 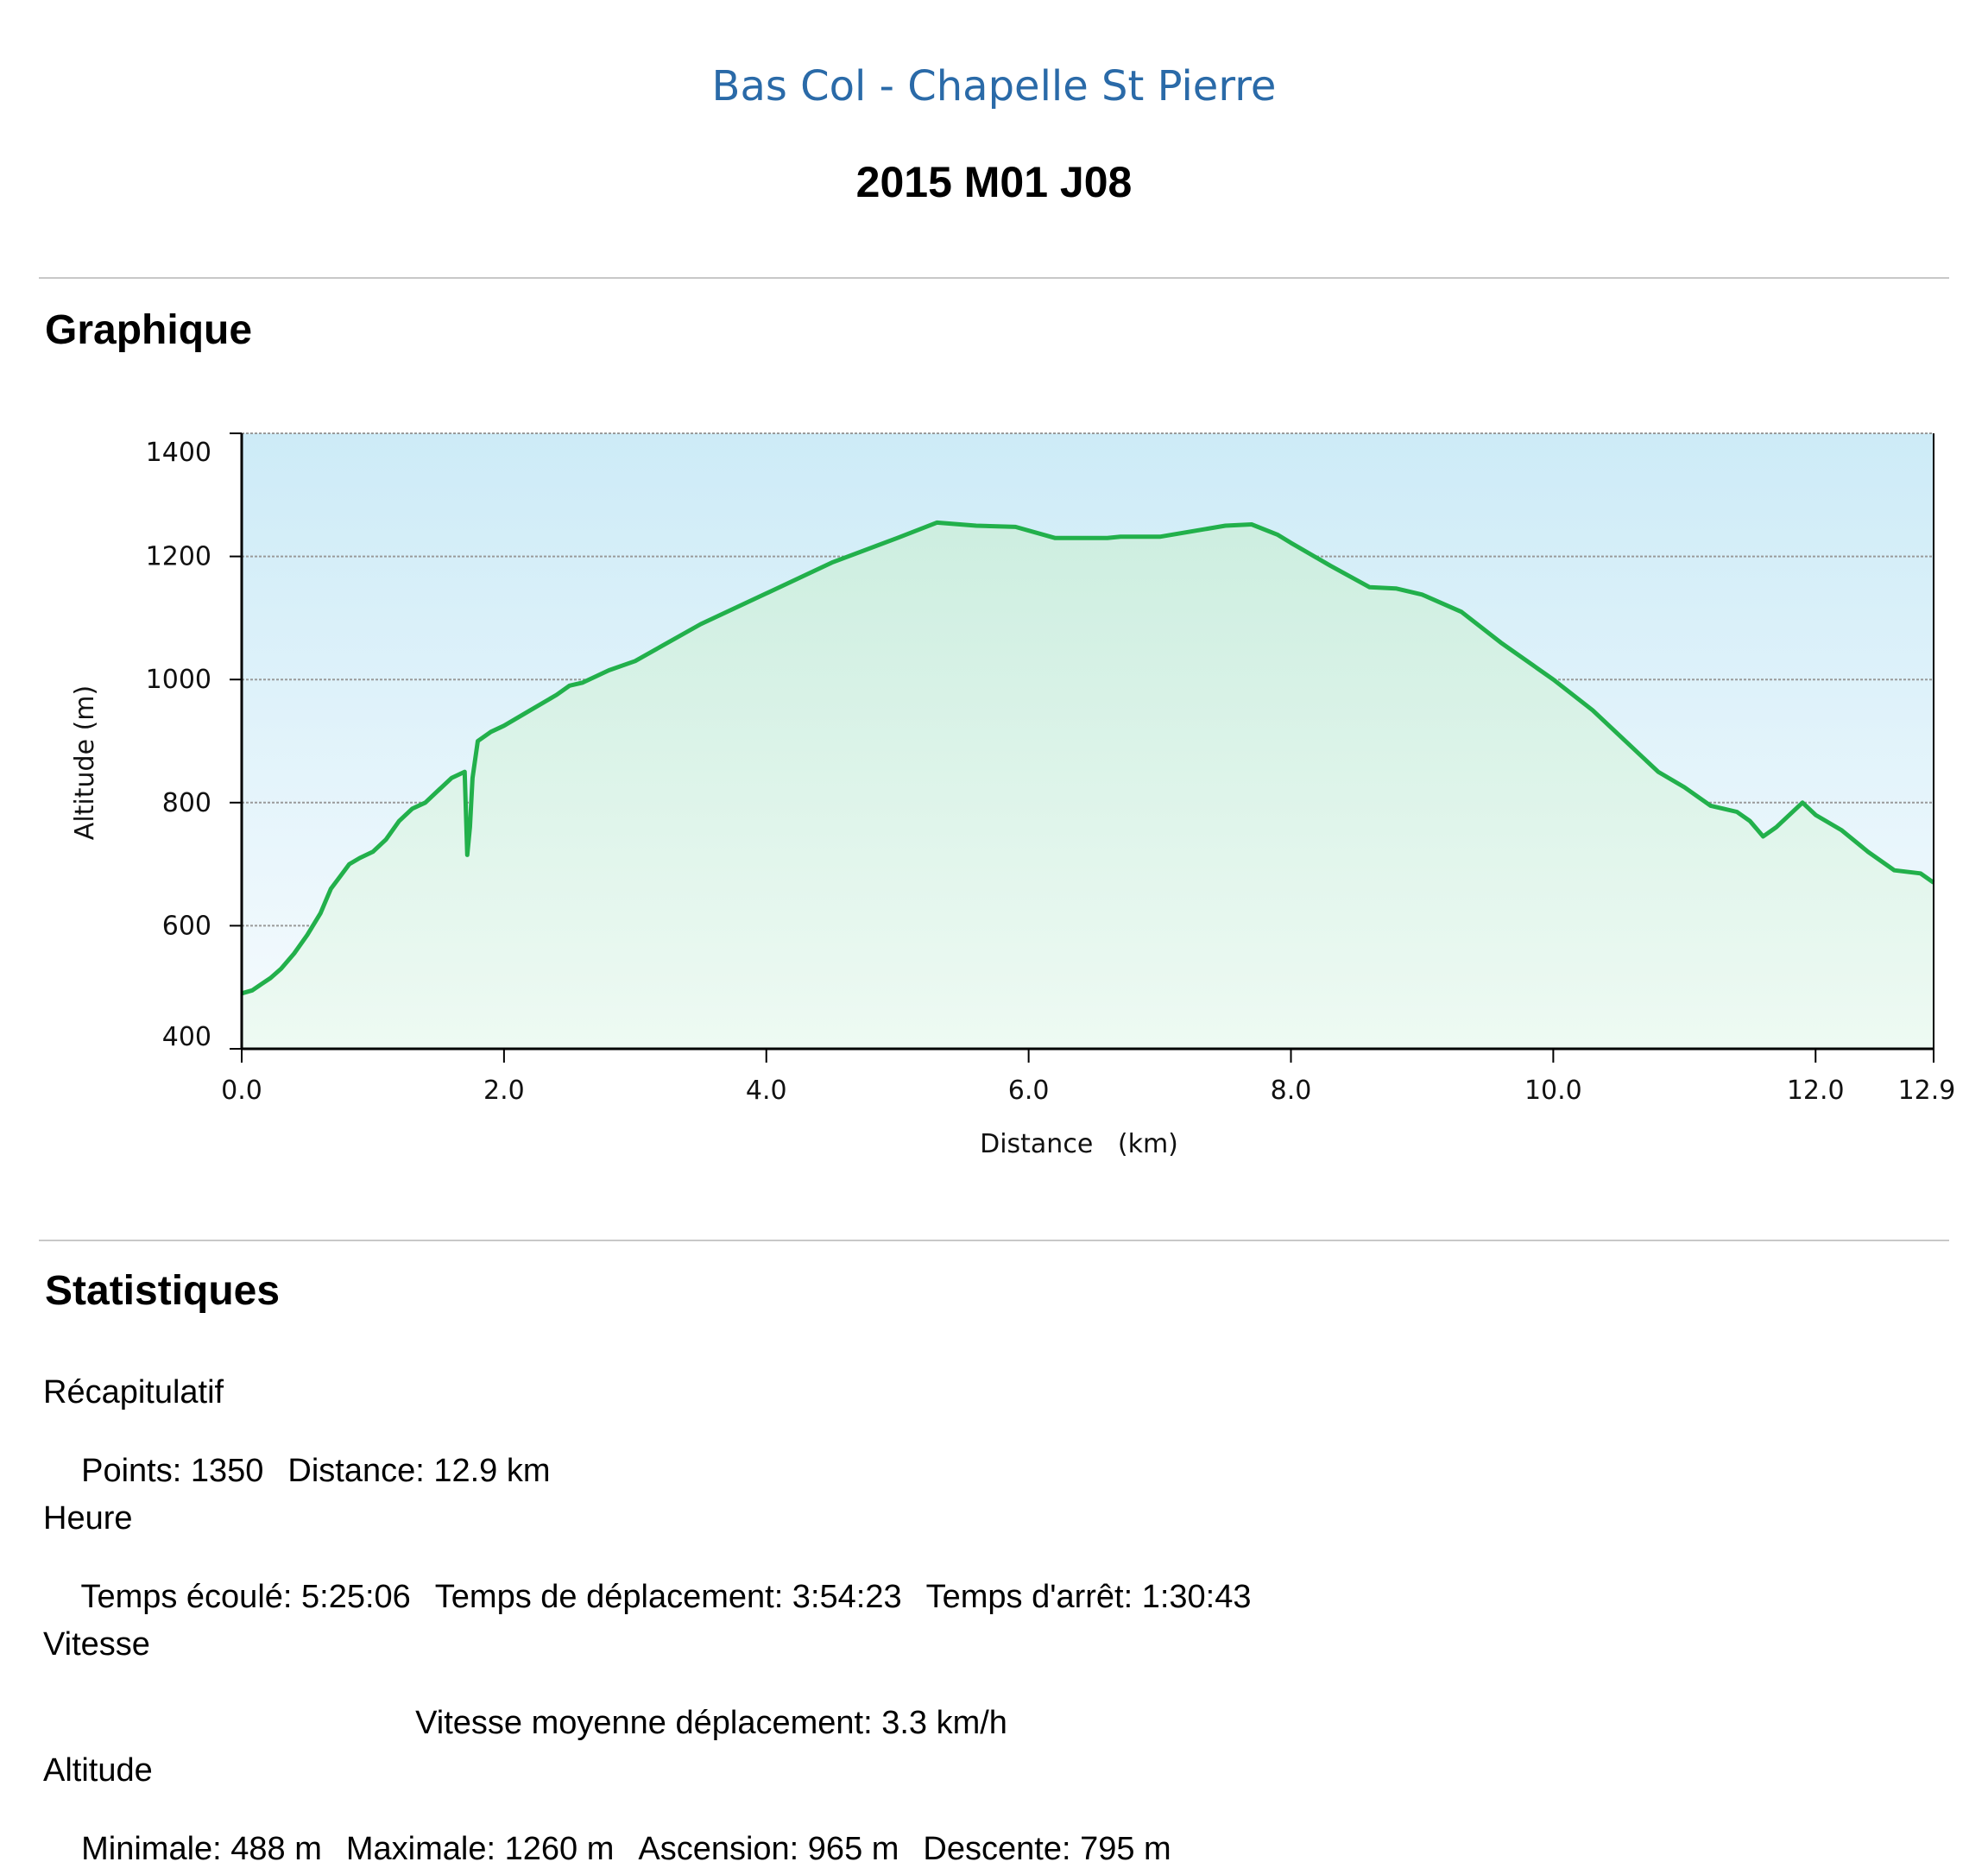 I want to click on ascent-value: Ascension: 965 m, so click(x=768, y=1849).